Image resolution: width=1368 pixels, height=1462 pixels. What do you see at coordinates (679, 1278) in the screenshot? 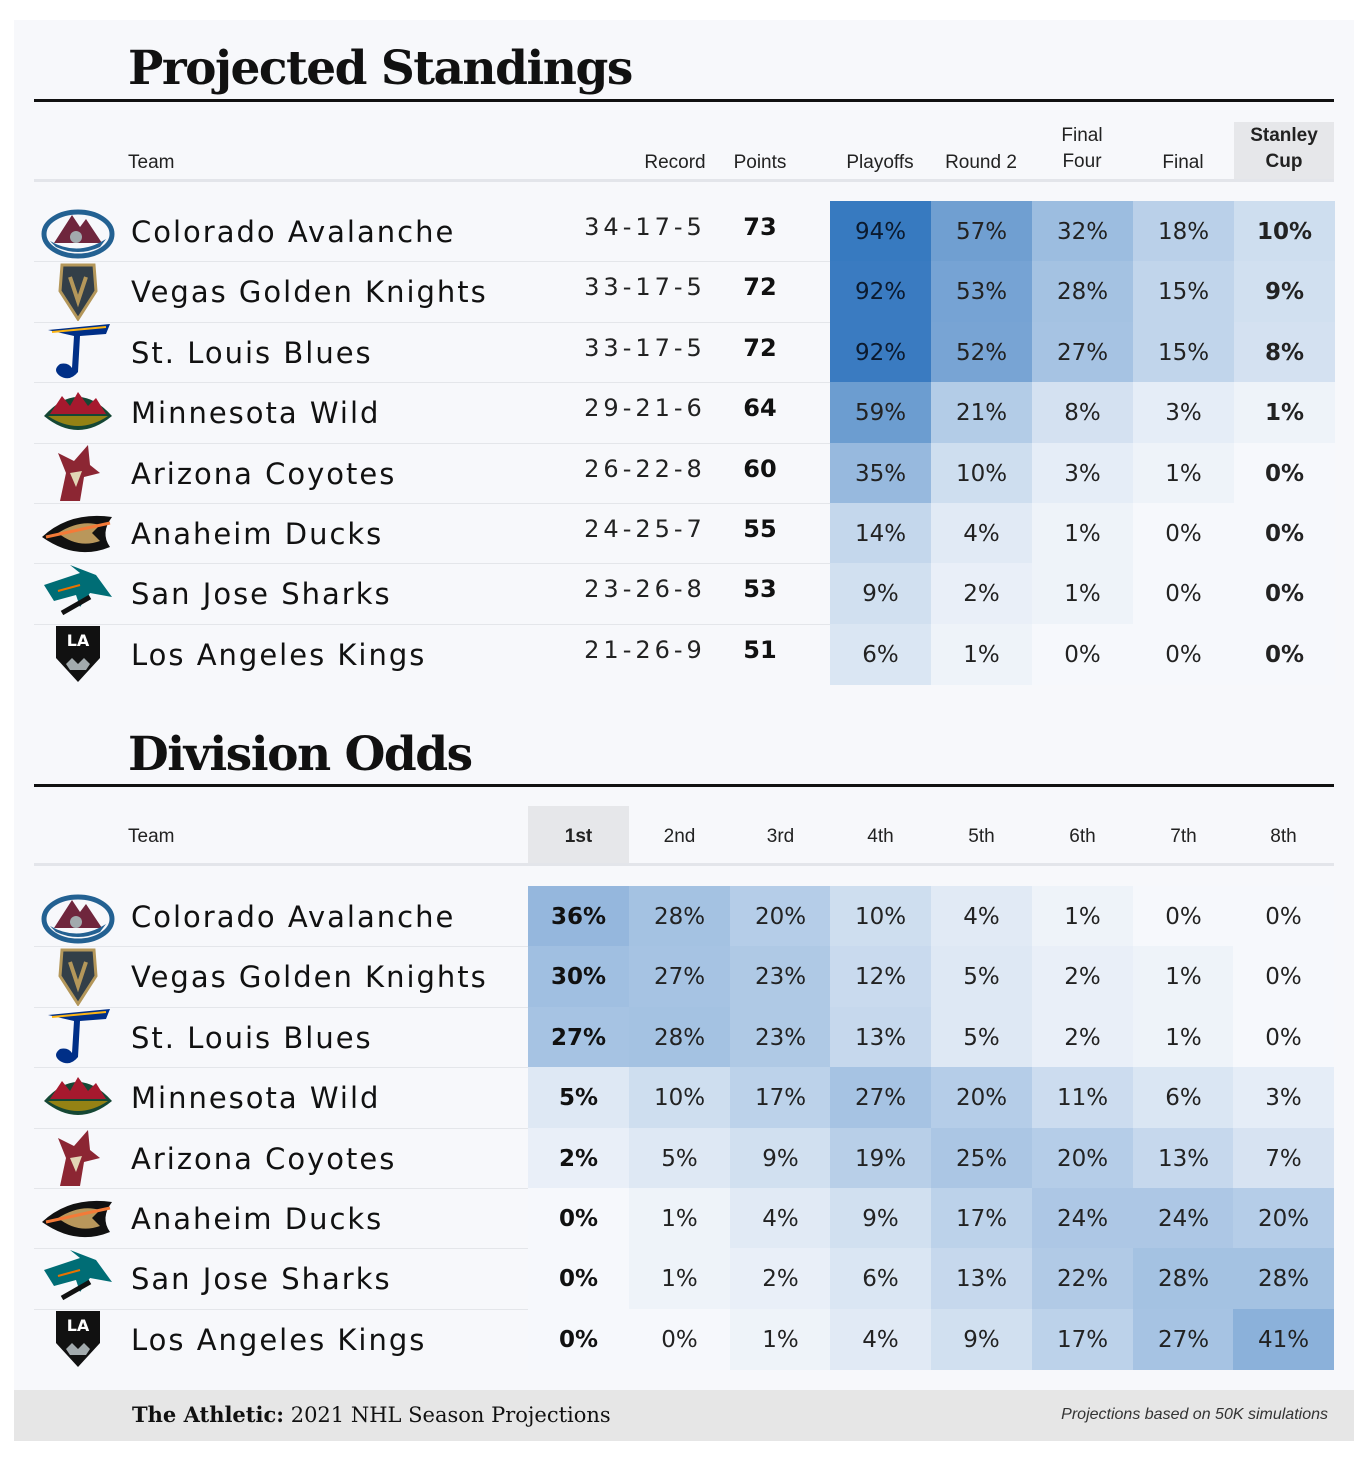
I see `odds-cell-2nd: 1%` at bounding box center [679, 1278].